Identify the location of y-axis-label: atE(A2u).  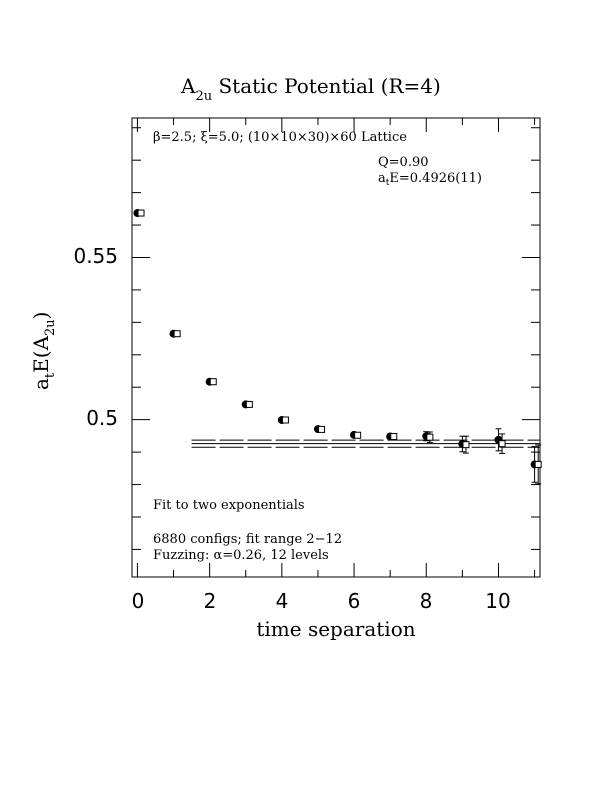
(43, 351).